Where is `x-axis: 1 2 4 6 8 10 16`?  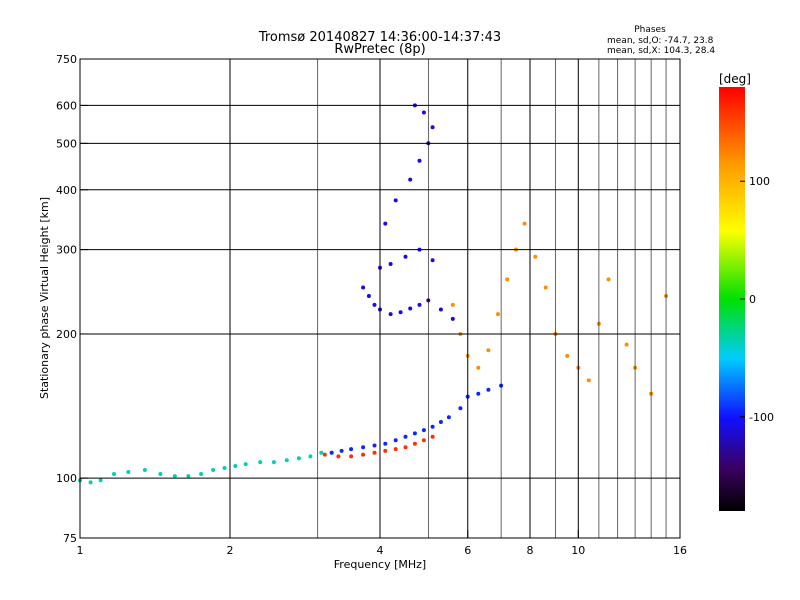 x-axis: 1 2 4 6 8 10 16 is located at coordinates (382, 543).